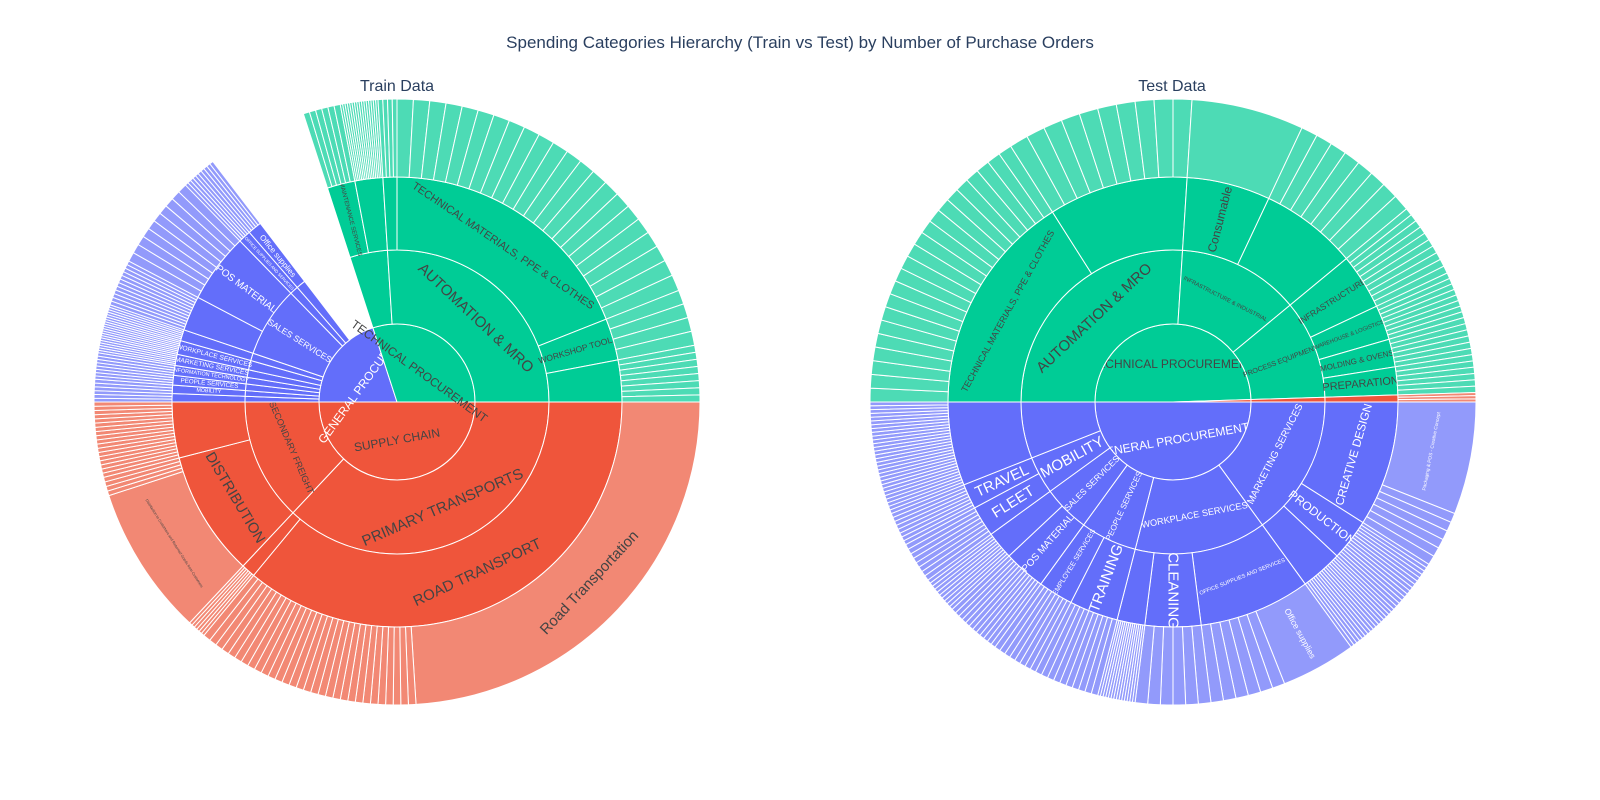  Describe the element at coordinates (1172, 86) in the screenshot. I see `test-chart-subtitle: Test Data` at that location.